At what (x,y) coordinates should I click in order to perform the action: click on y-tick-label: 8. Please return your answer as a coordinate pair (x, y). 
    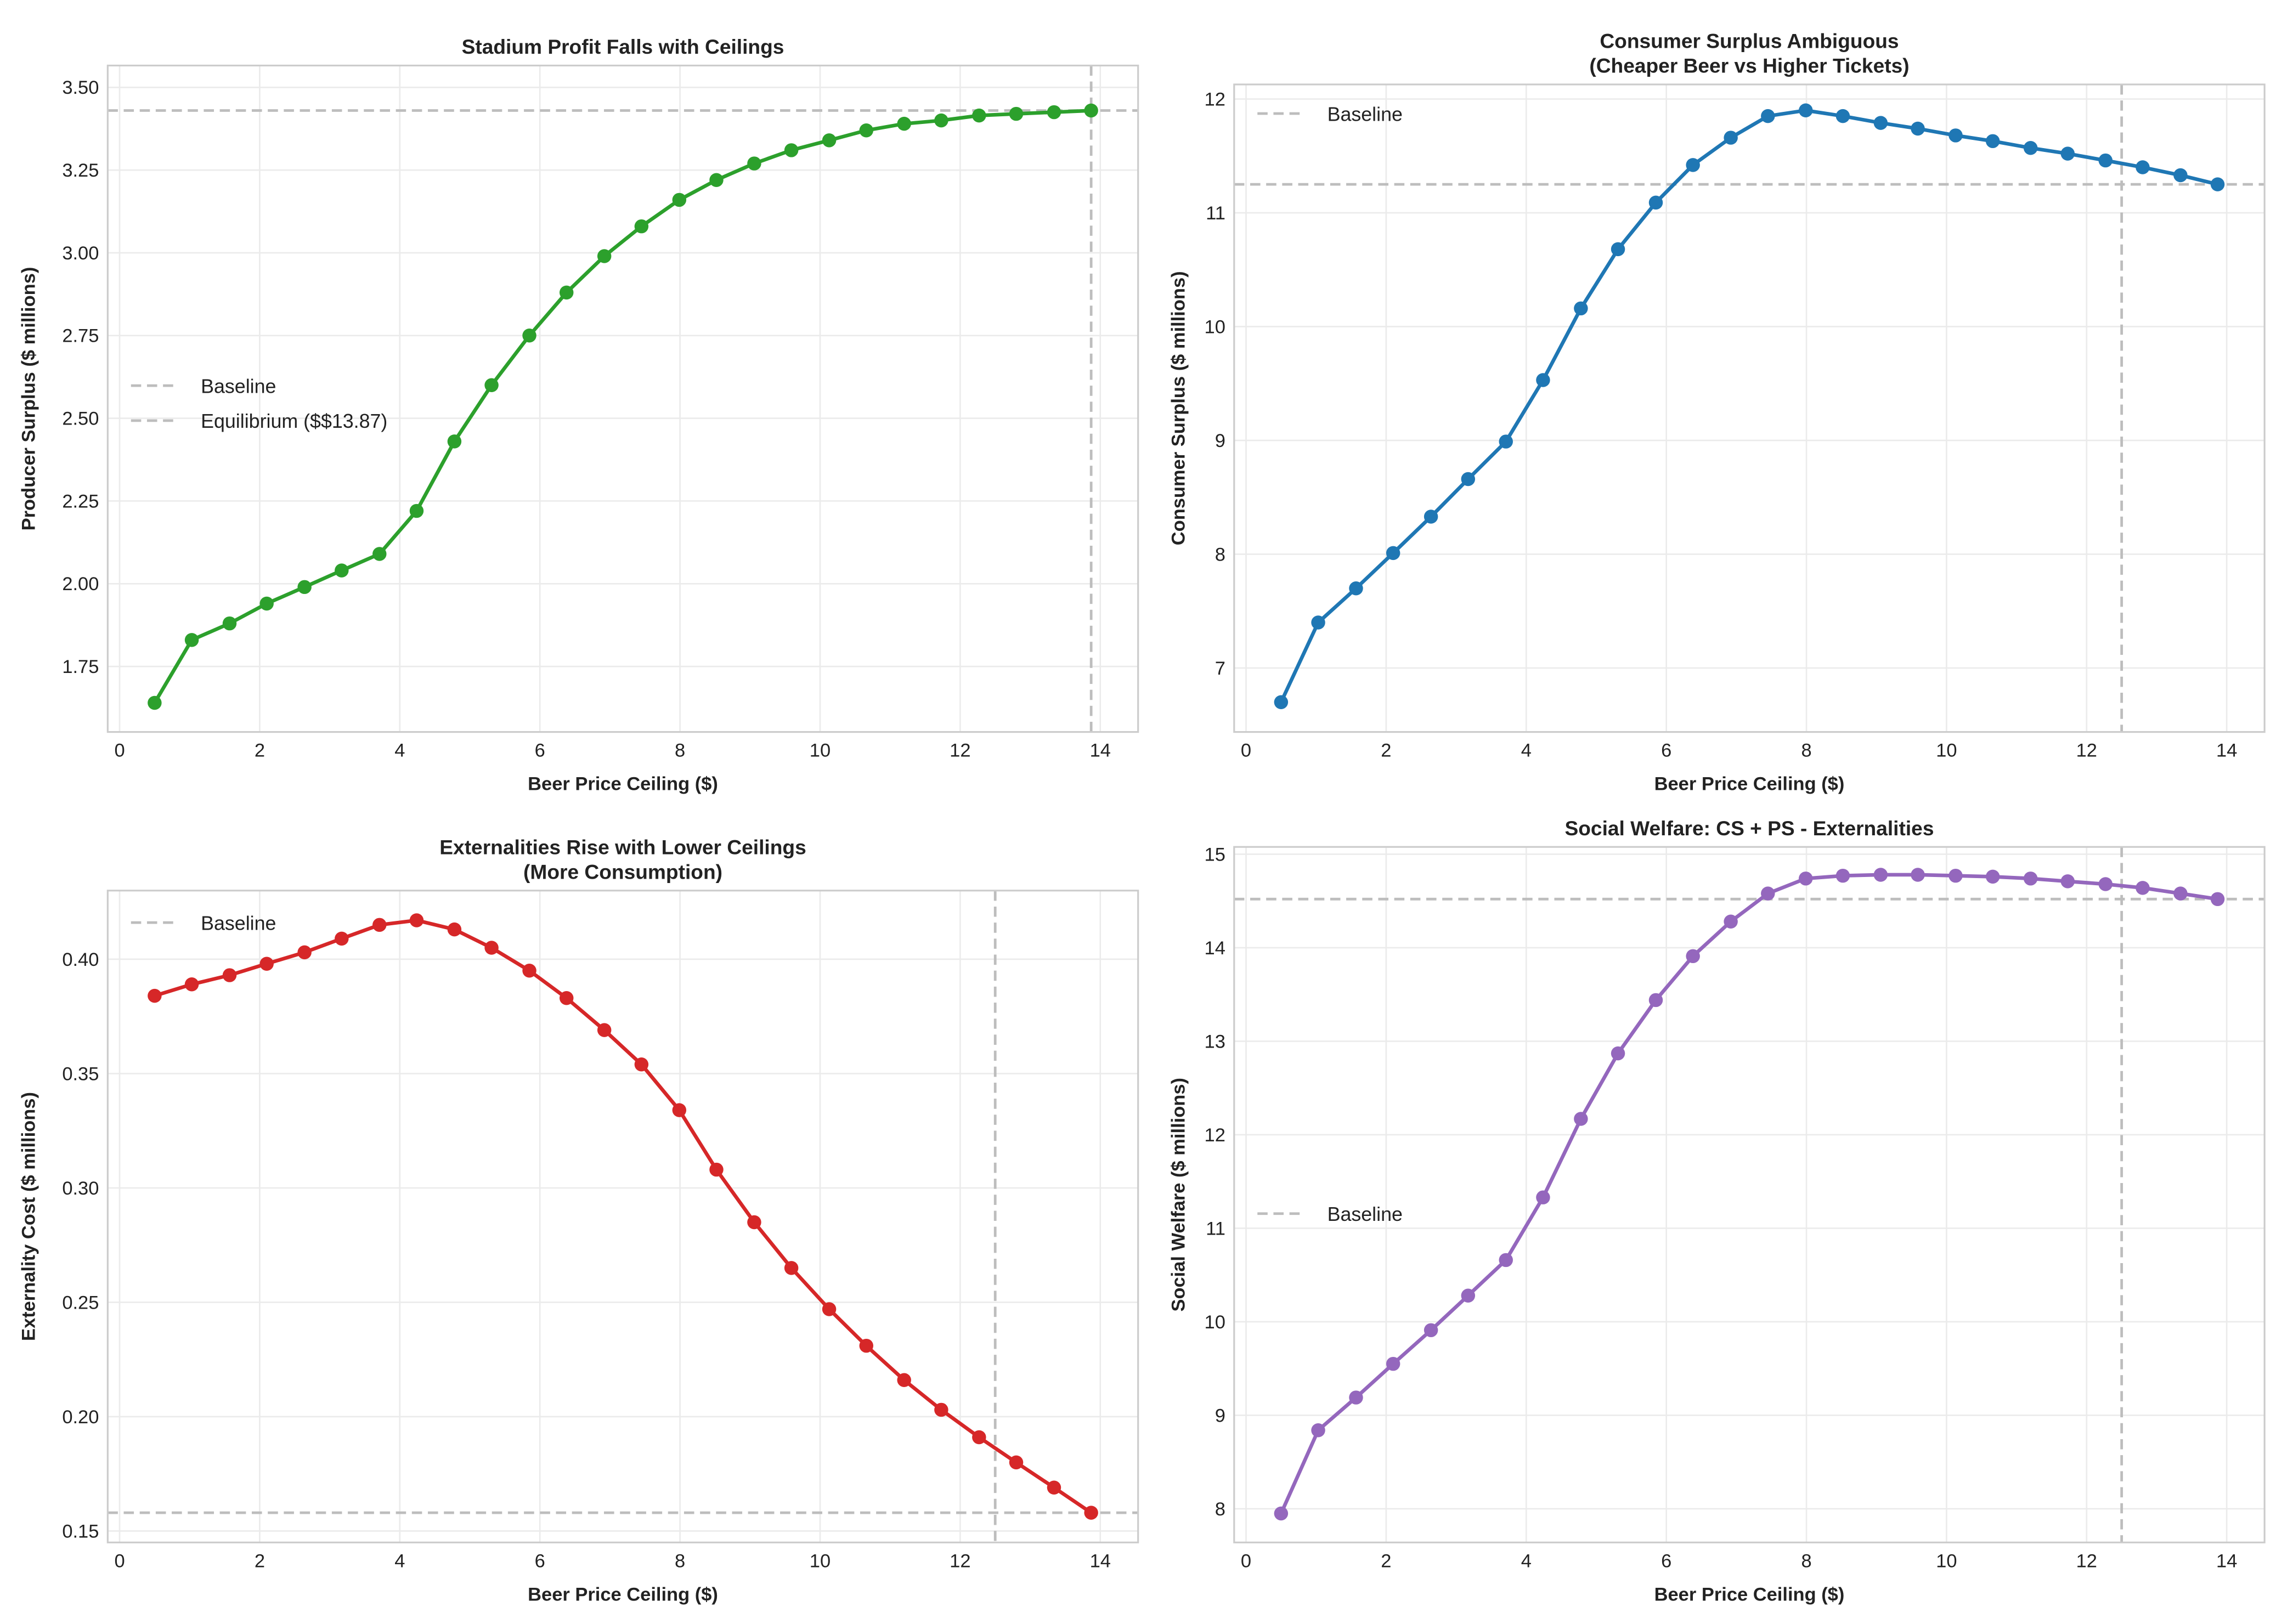
    Looking at the image, I should click on (1220, 1509).